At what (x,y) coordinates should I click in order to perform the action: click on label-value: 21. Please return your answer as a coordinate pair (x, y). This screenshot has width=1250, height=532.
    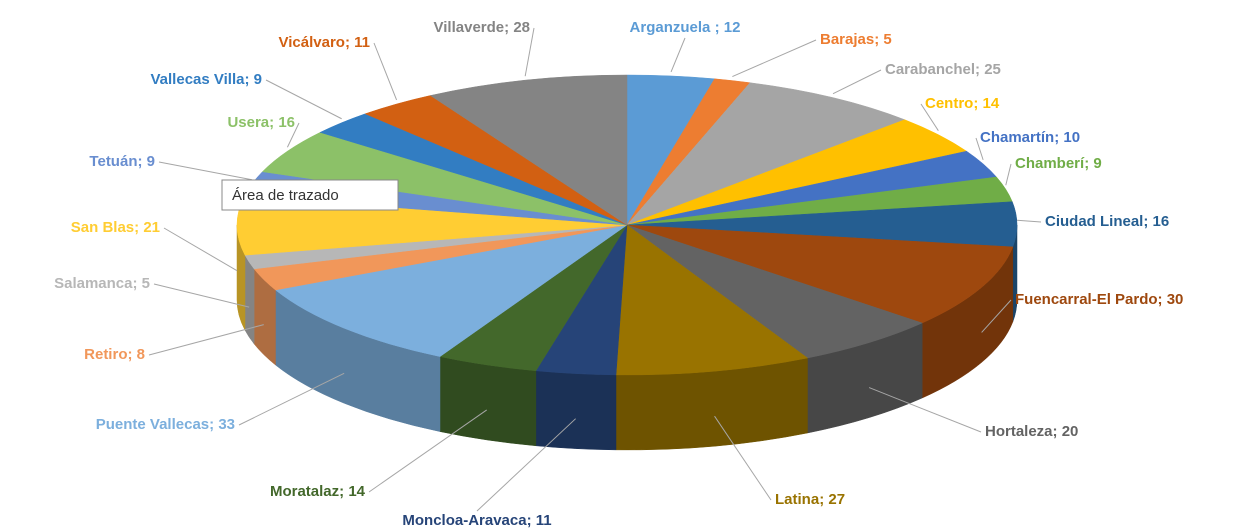
    Looking at the image, I should click on (151, 227).